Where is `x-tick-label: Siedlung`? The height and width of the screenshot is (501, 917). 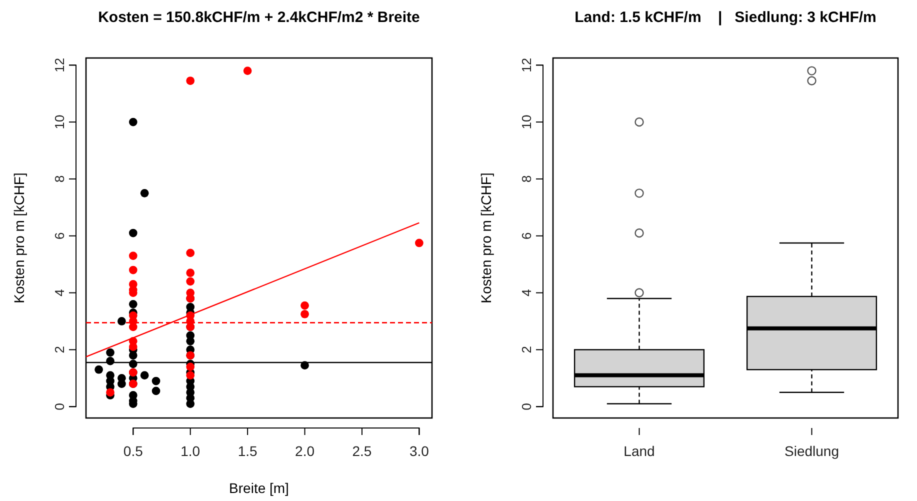
x-tick-label: Siedlung is located at coordinates (811, 451).